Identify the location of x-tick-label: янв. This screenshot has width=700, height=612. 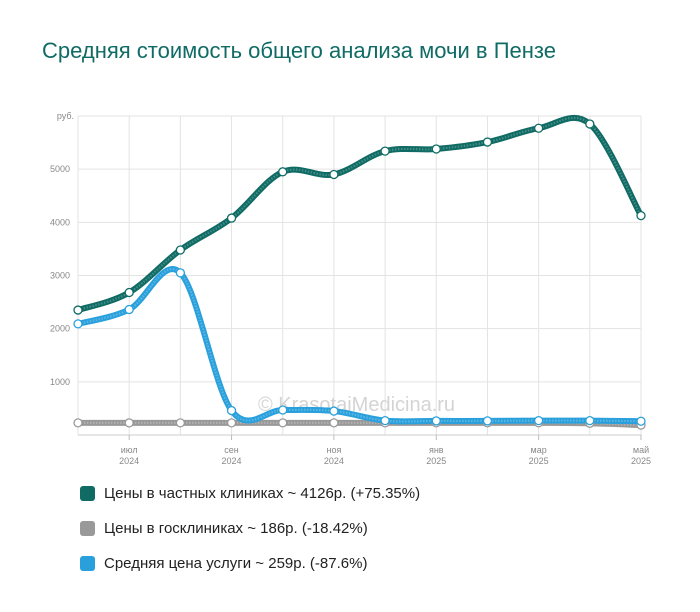
(436, 450).